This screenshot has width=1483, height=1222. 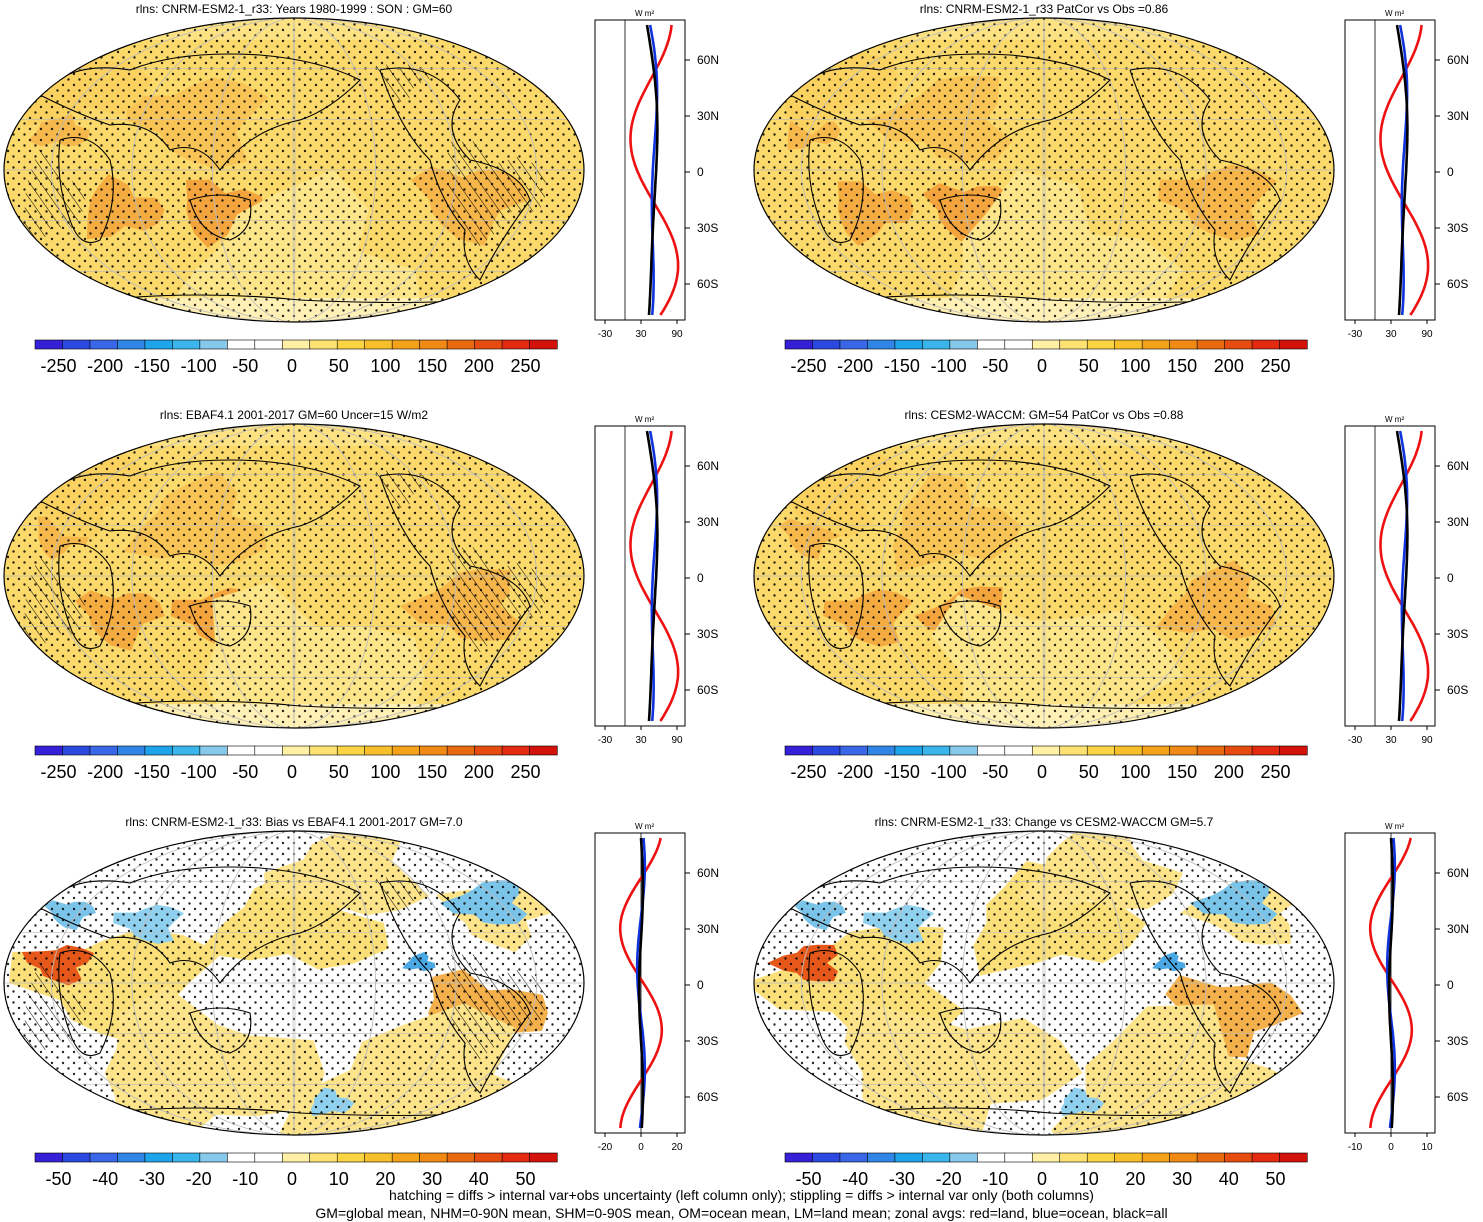 I want to click on colorbar-label: 30, so click(x=432, y=1179).